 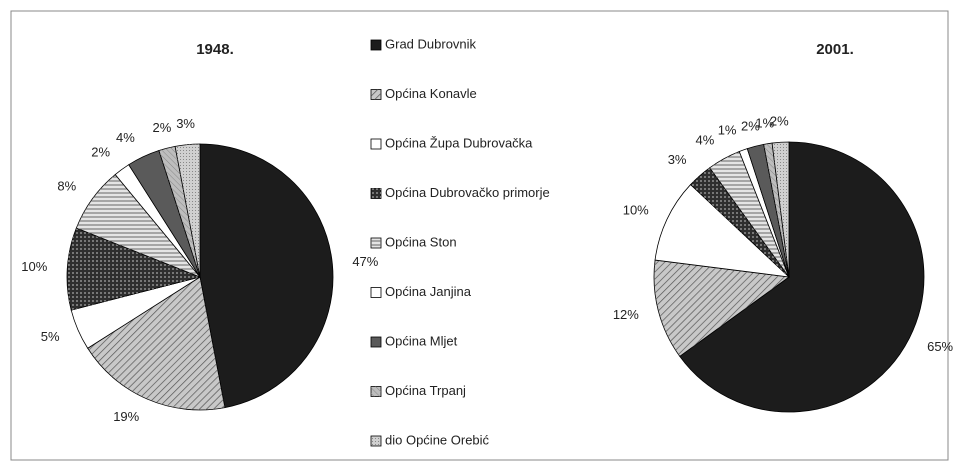 I want to click on data-label: 47%, so click(x=365, y=261).